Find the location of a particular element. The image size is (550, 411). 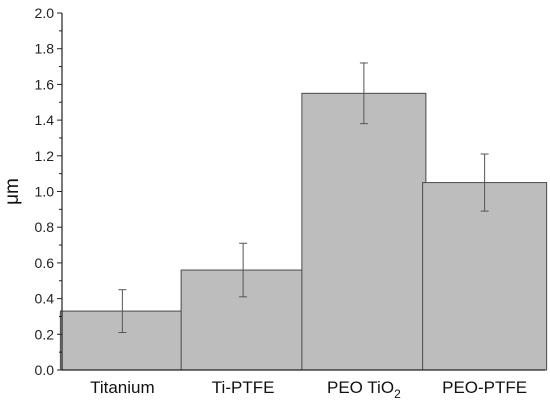

y-tick-label: 1.2 is located at coordinates (45, 156).